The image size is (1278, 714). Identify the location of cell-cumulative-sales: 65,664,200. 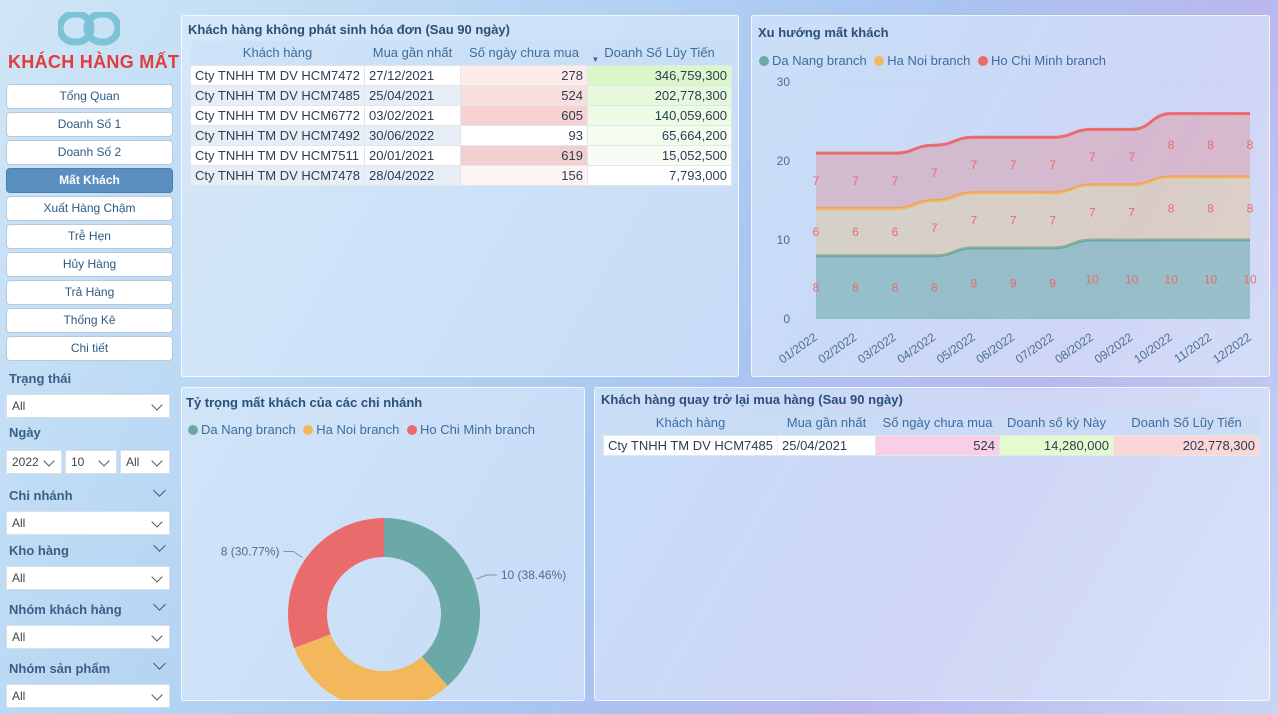
(659, 135).